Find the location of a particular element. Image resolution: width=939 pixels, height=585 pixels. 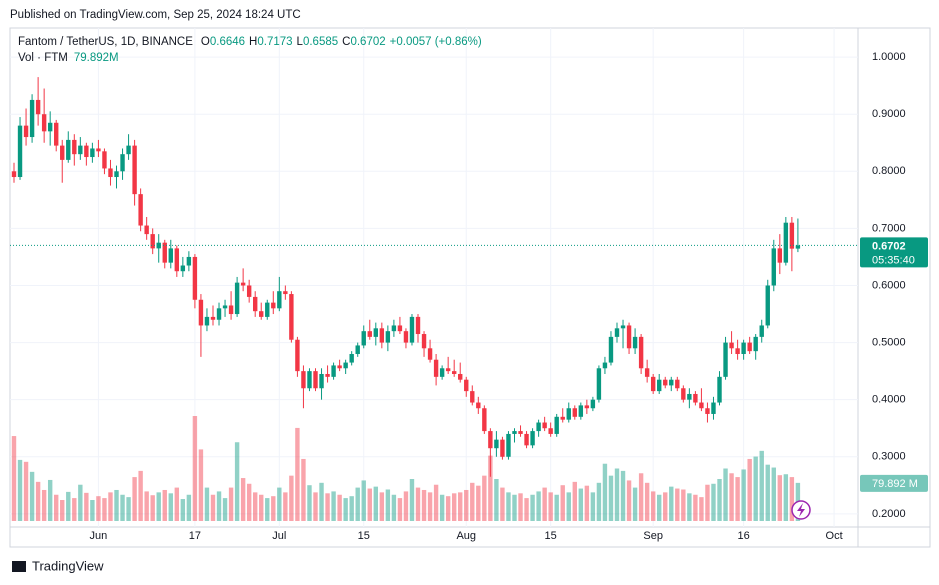

bolt is located at coordinates (801, 510).